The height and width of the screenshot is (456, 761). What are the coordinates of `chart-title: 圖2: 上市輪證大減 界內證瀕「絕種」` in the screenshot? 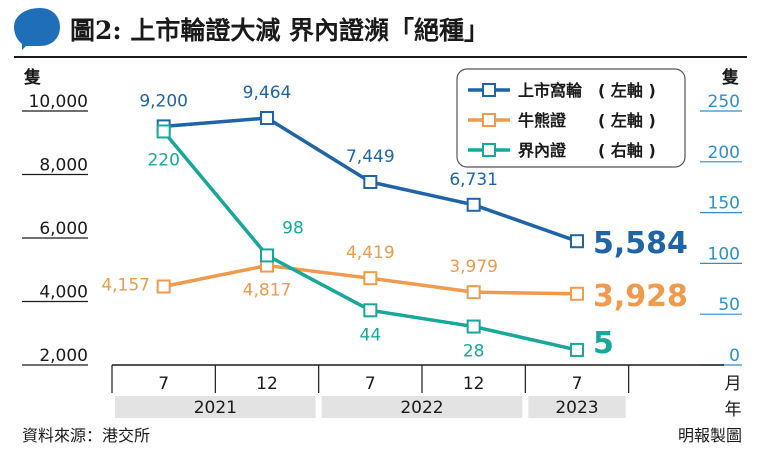 It's located at (279, 30).